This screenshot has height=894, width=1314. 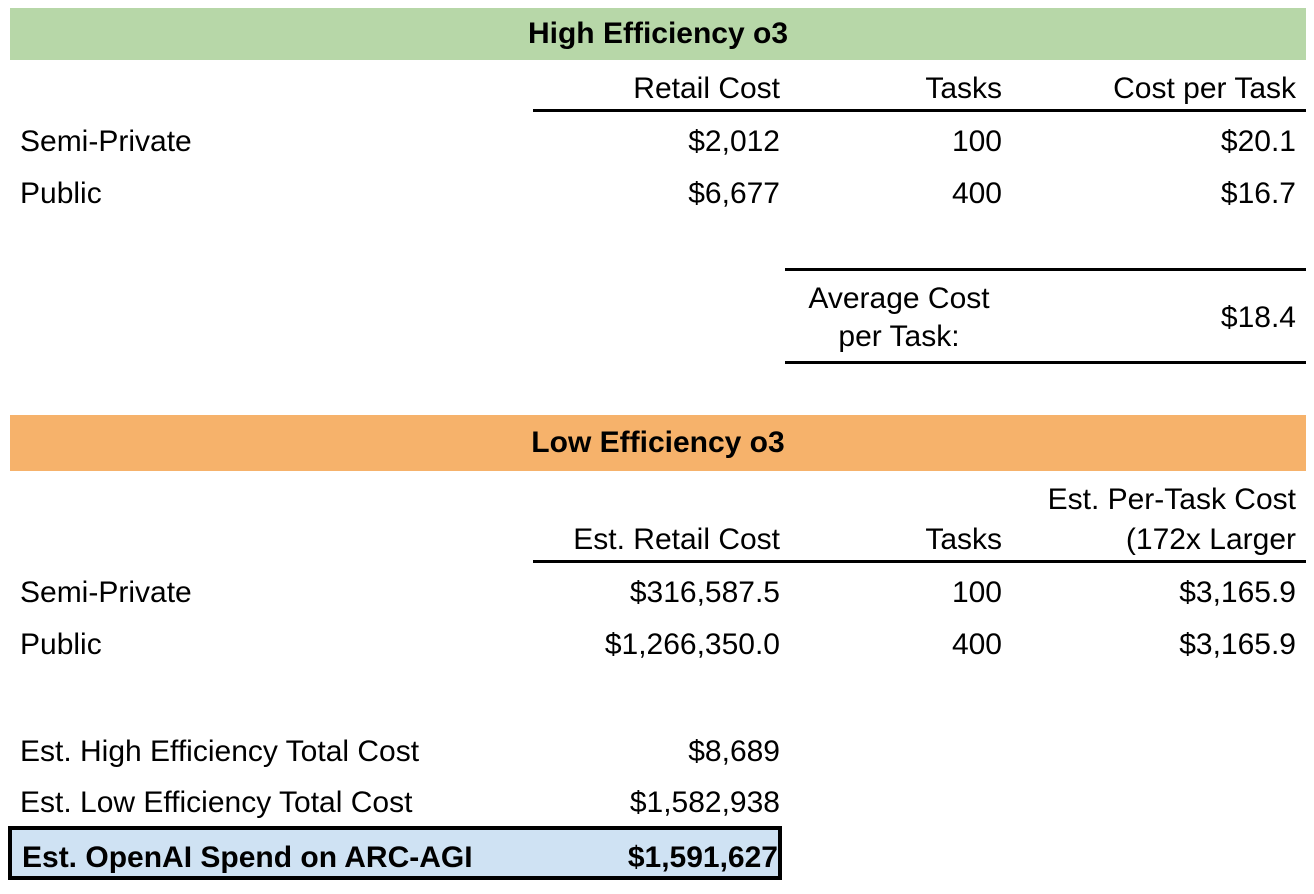 I want to click on average-cost-value: $18.4, so click(x=1258, y=317).